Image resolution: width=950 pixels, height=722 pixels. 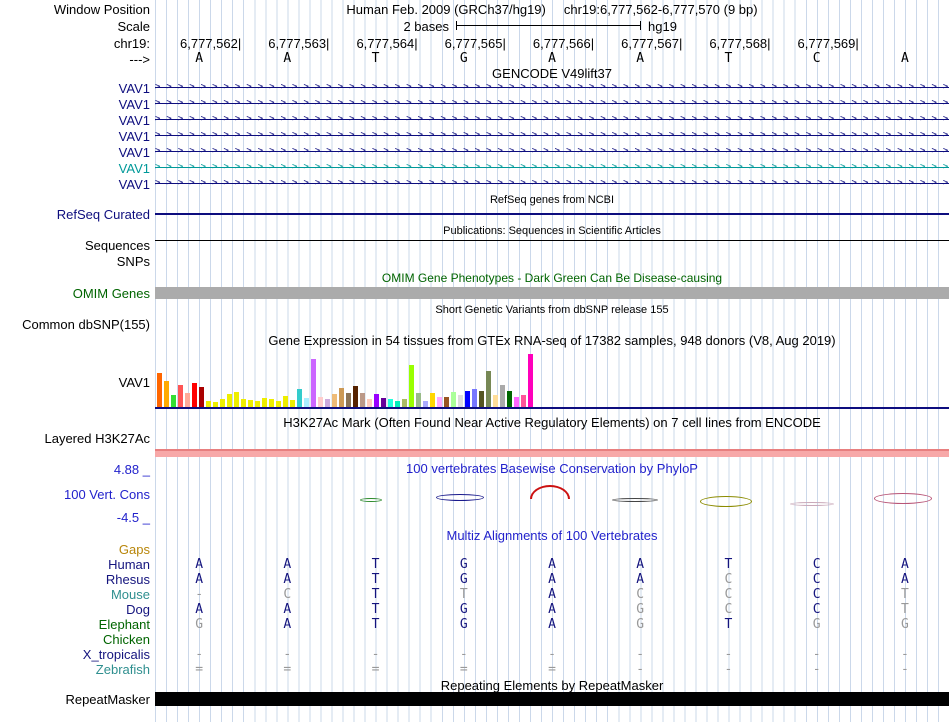 I want to click on ruler-label: 6,777,569|, so click(x=828, y=43).